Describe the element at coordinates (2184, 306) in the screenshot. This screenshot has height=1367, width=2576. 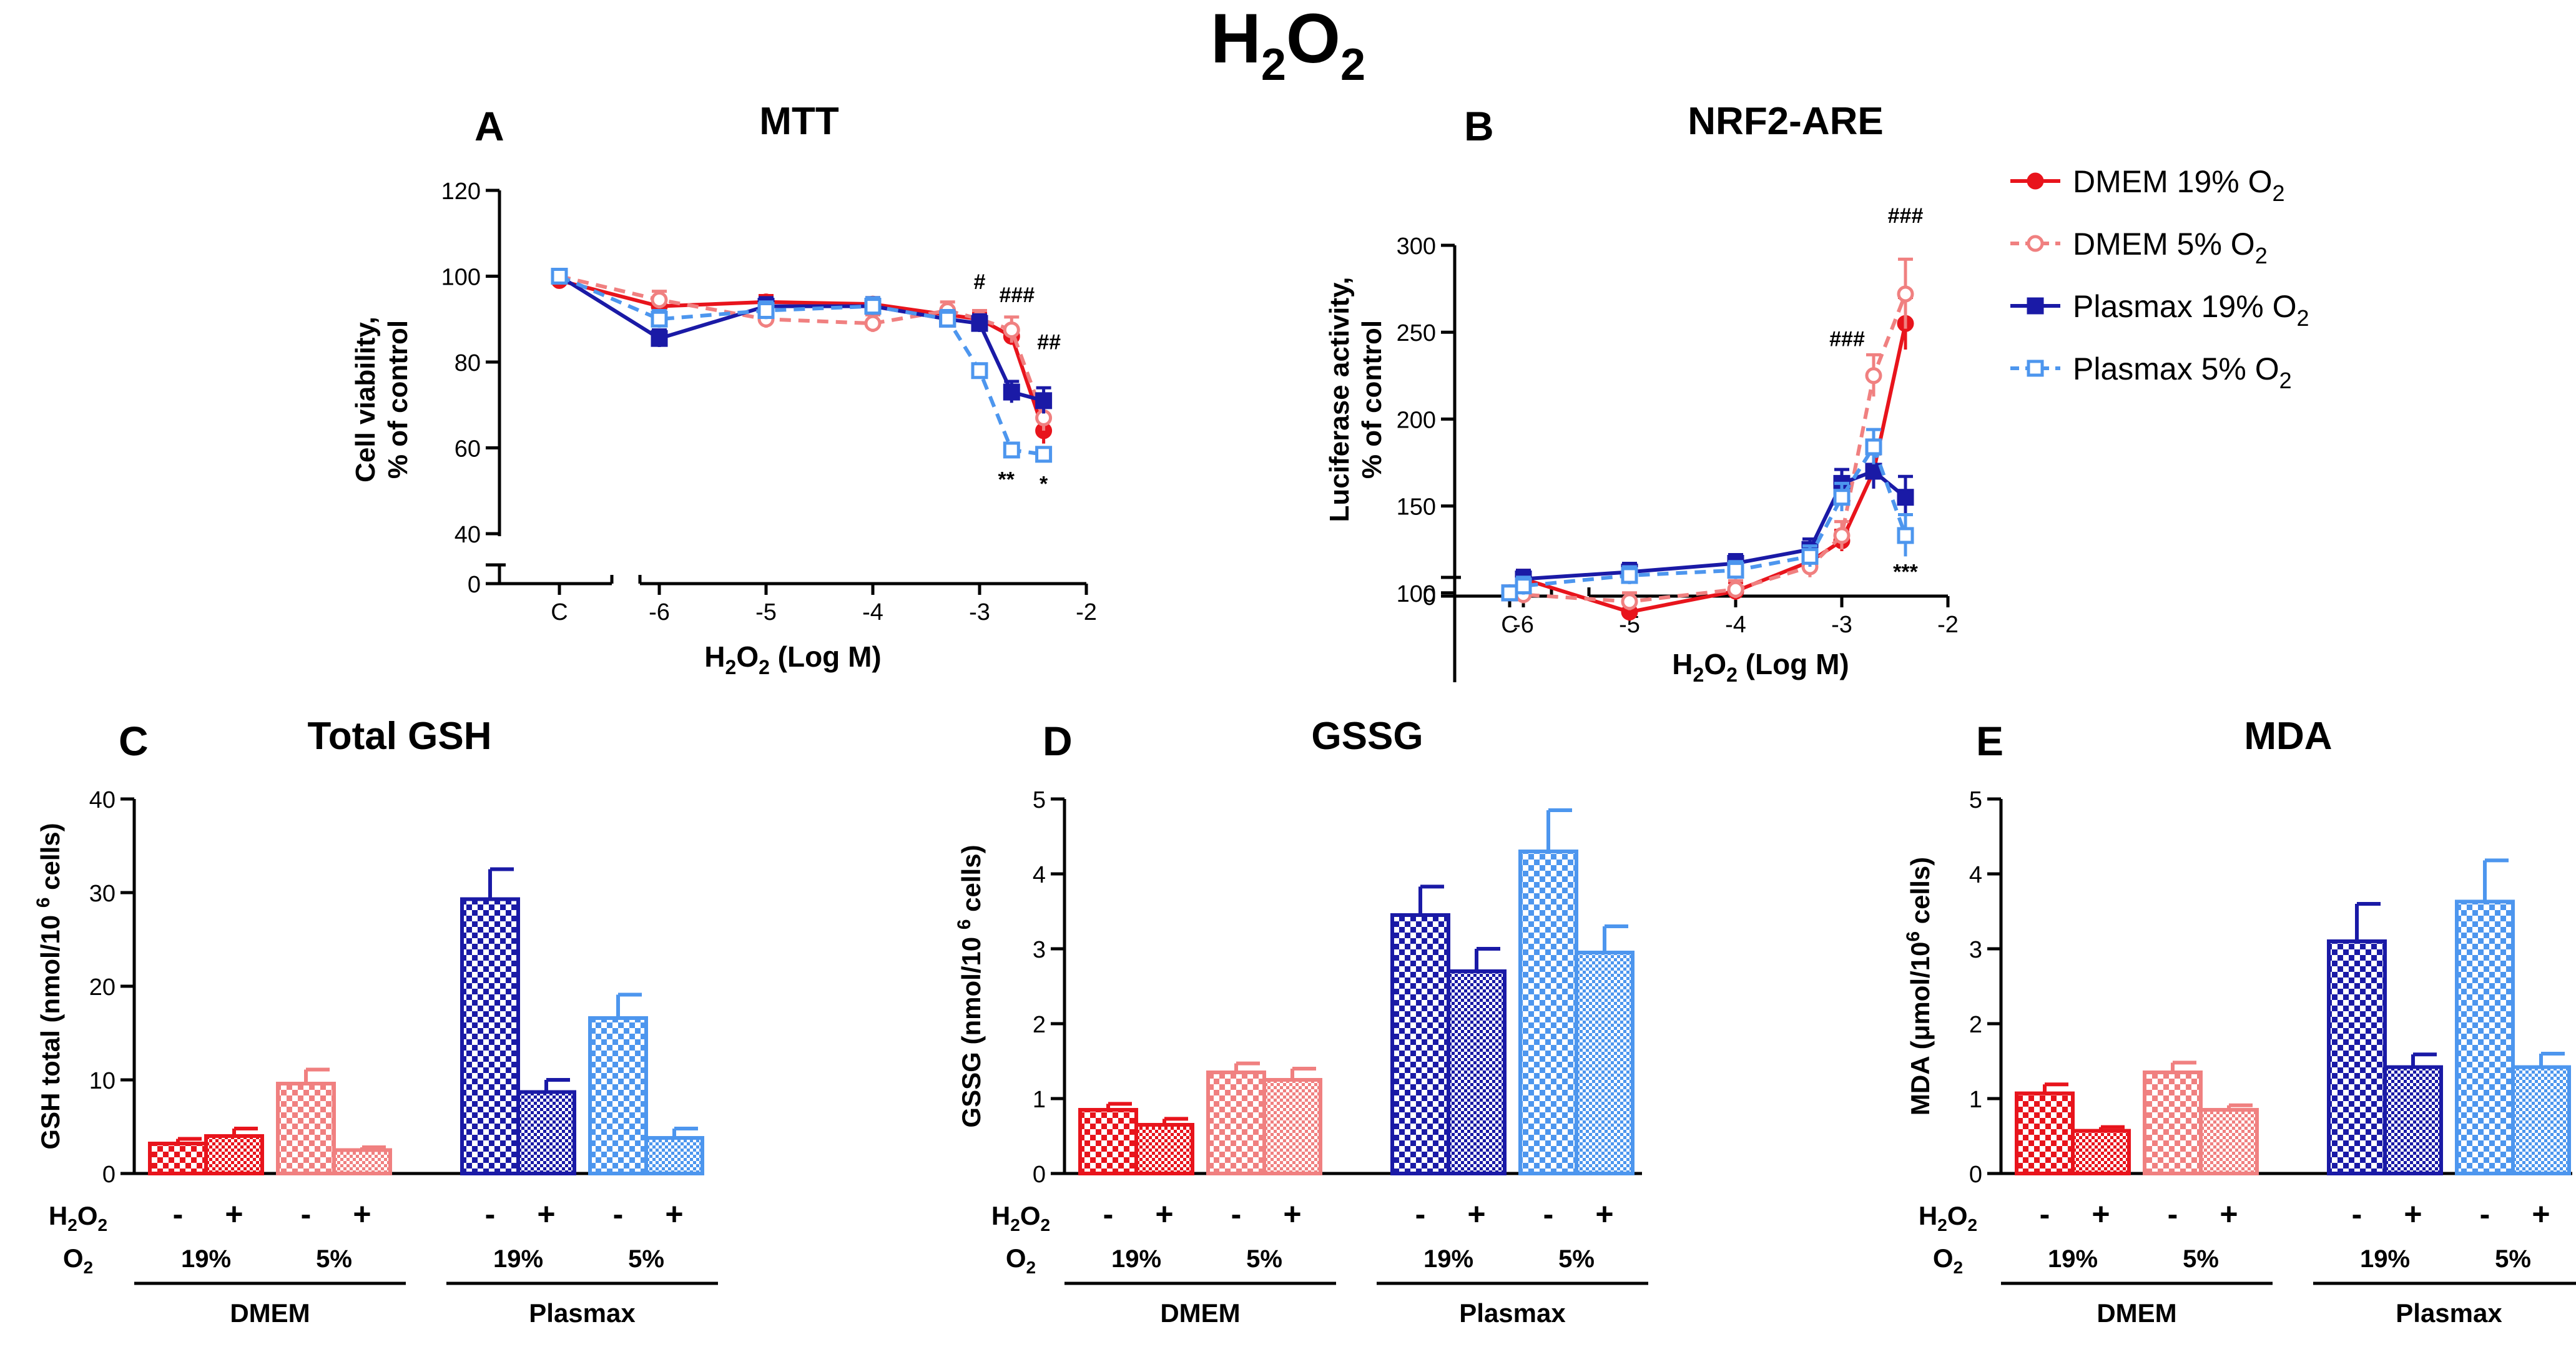
I see `legend-text: Plasmax 19% O` at that location.